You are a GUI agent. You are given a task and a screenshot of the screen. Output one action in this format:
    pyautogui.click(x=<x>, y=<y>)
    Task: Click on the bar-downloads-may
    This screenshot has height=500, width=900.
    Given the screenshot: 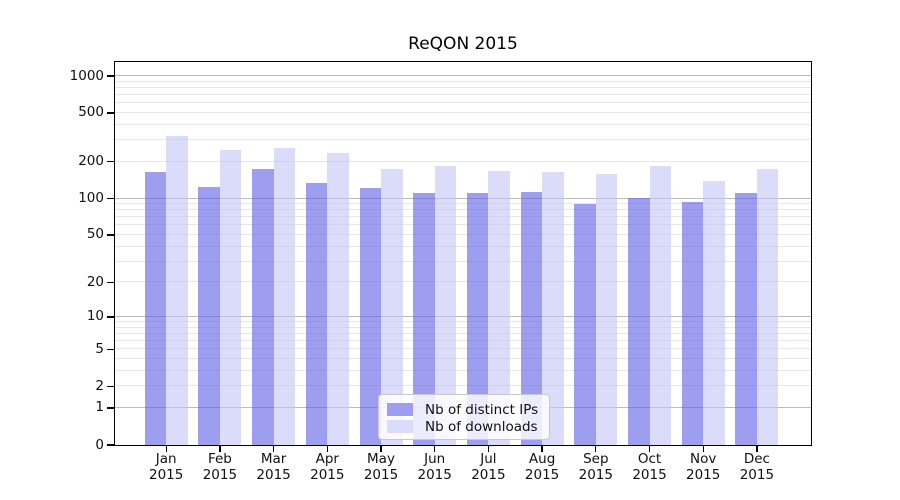 What is the action you would take?
    pyautogui.click(x=392, y=306)
    